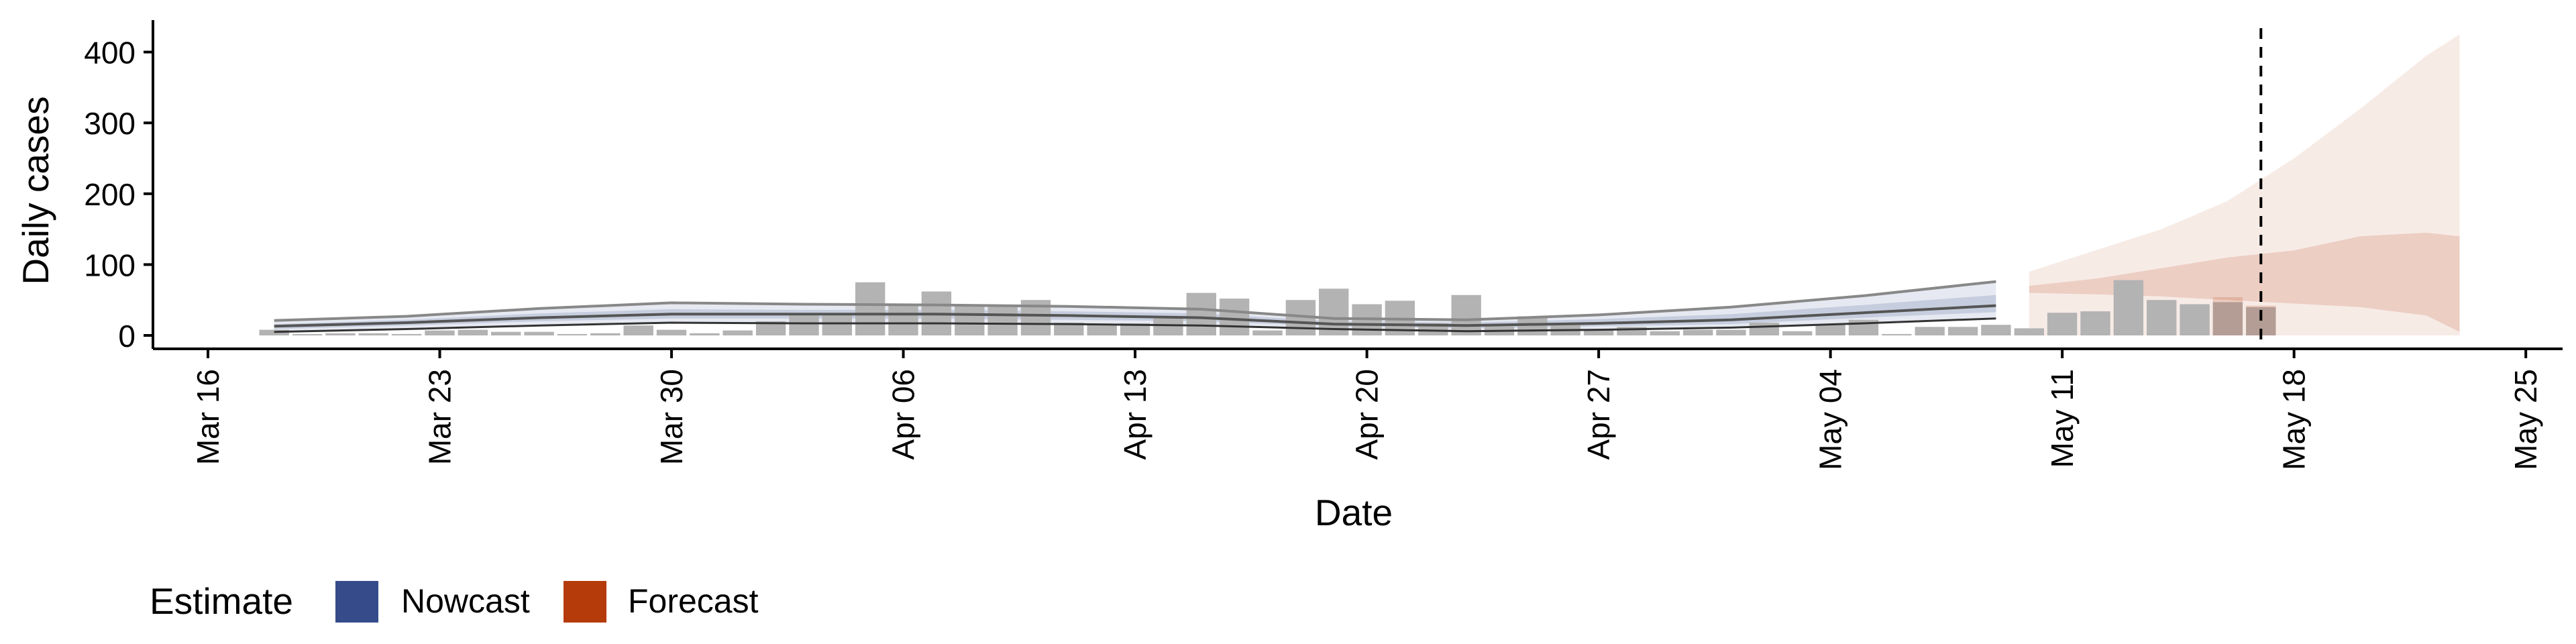 Image resolution: width=2576 pixels, height=644 pixels. What do you see at coordinates (2062, 418) in the screenshot?
I see `x-tick-label: May 11` at bounding box center [2062, 418].